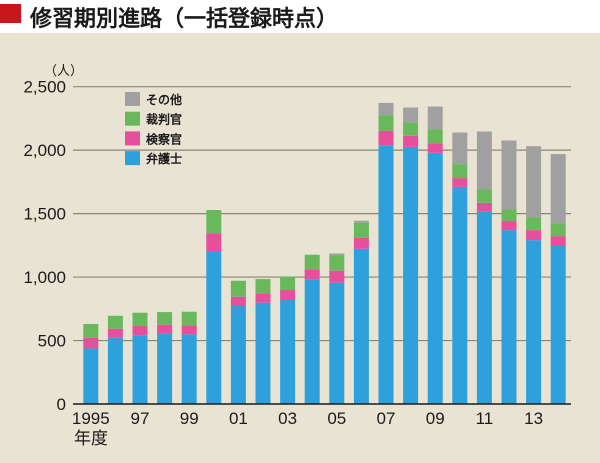 The image size is (600, 463). I want to click on legend-label: 弁護士, so click(164, 158).